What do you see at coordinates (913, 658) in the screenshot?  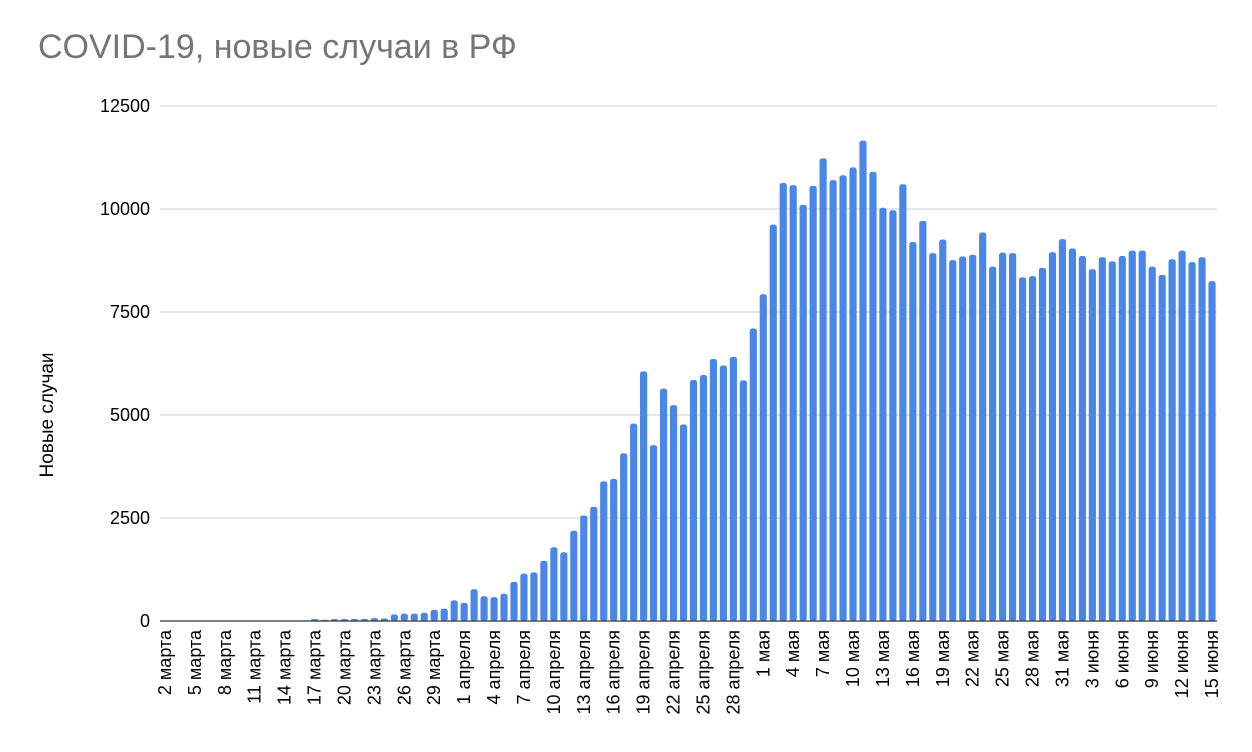 I see `x-tick-label: 16 мая` at bounding box center [913, 658].